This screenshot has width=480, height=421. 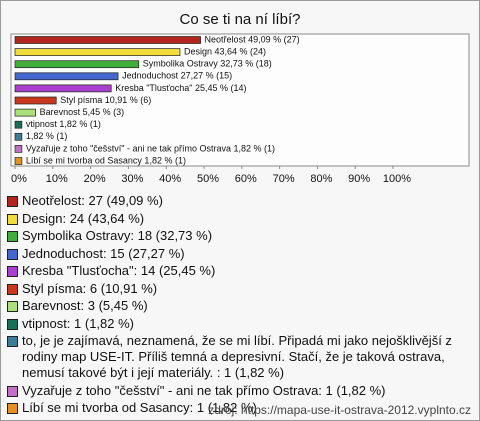 I want to click on legend-item: vtipnost: 1 (1,82 %), so click(x=240, y=324).